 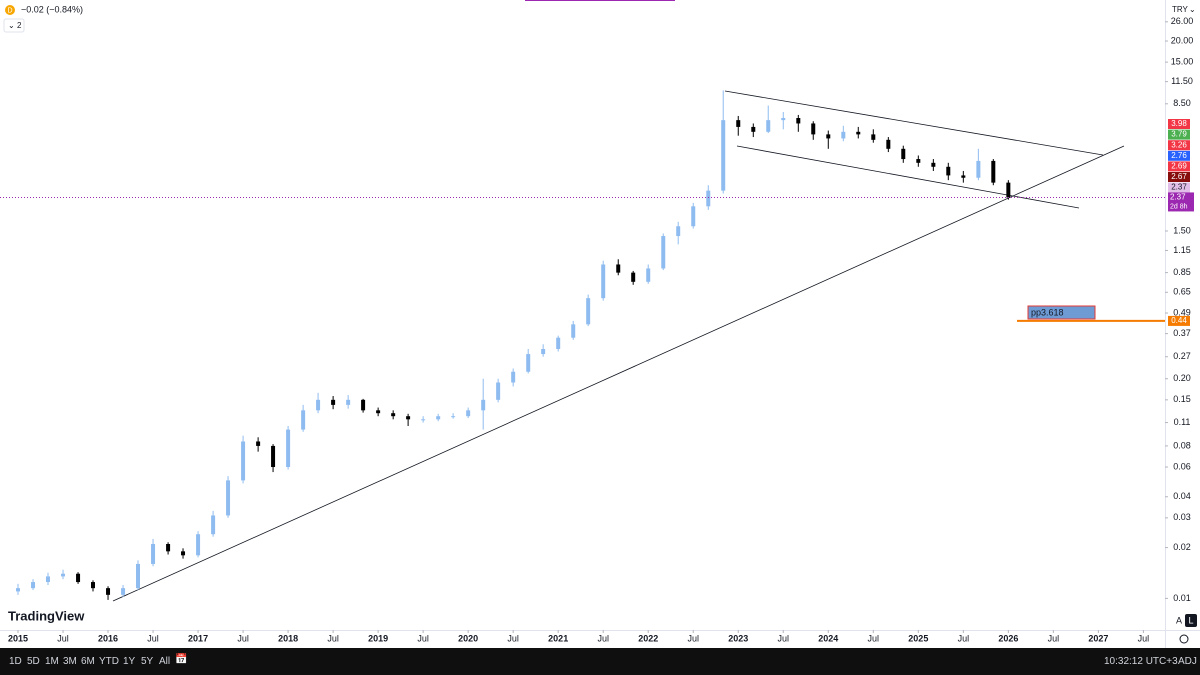 I want to click on y-tick-label: 0.06, so click(x=1182, y=466).